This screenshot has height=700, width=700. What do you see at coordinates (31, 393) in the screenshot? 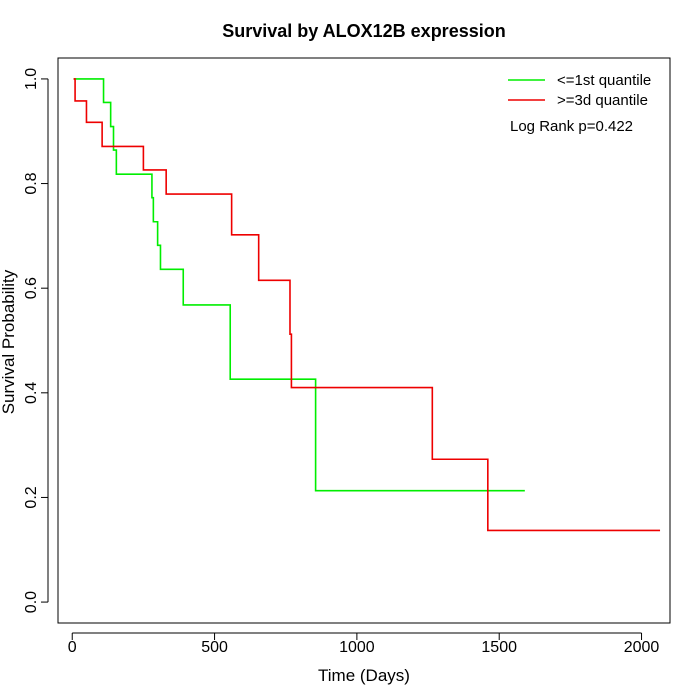
I see `y-tick-label: 0.4` at bounding box center [31, 393].